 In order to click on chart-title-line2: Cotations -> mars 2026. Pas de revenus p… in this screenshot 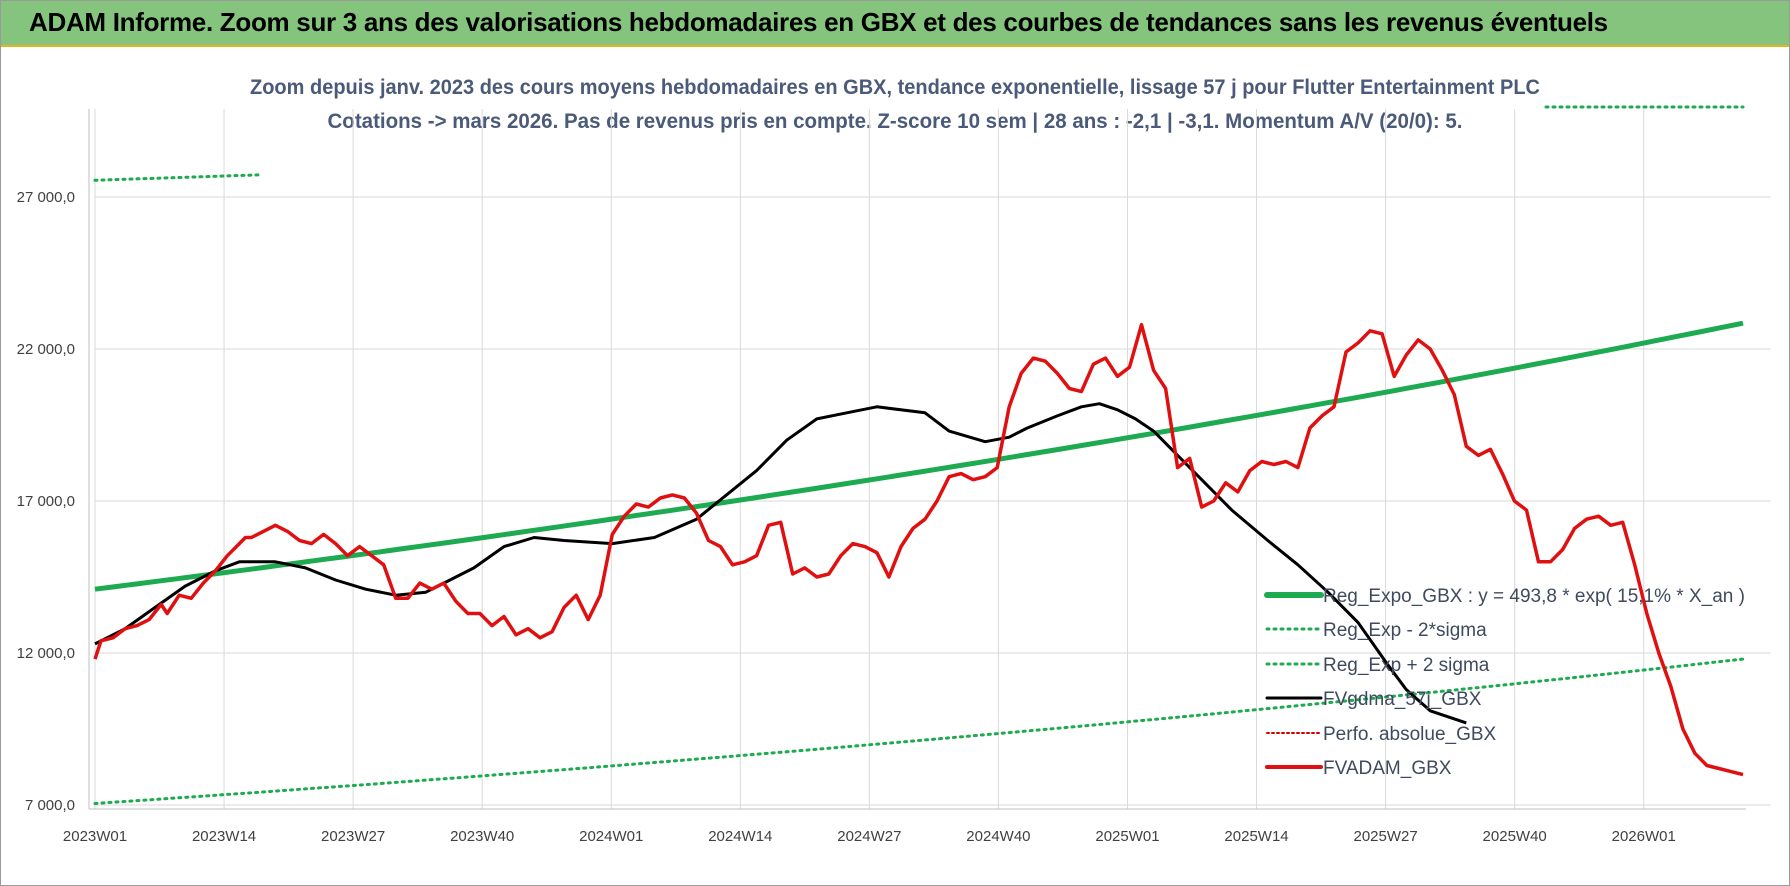, I will do `click(895, 121)`.